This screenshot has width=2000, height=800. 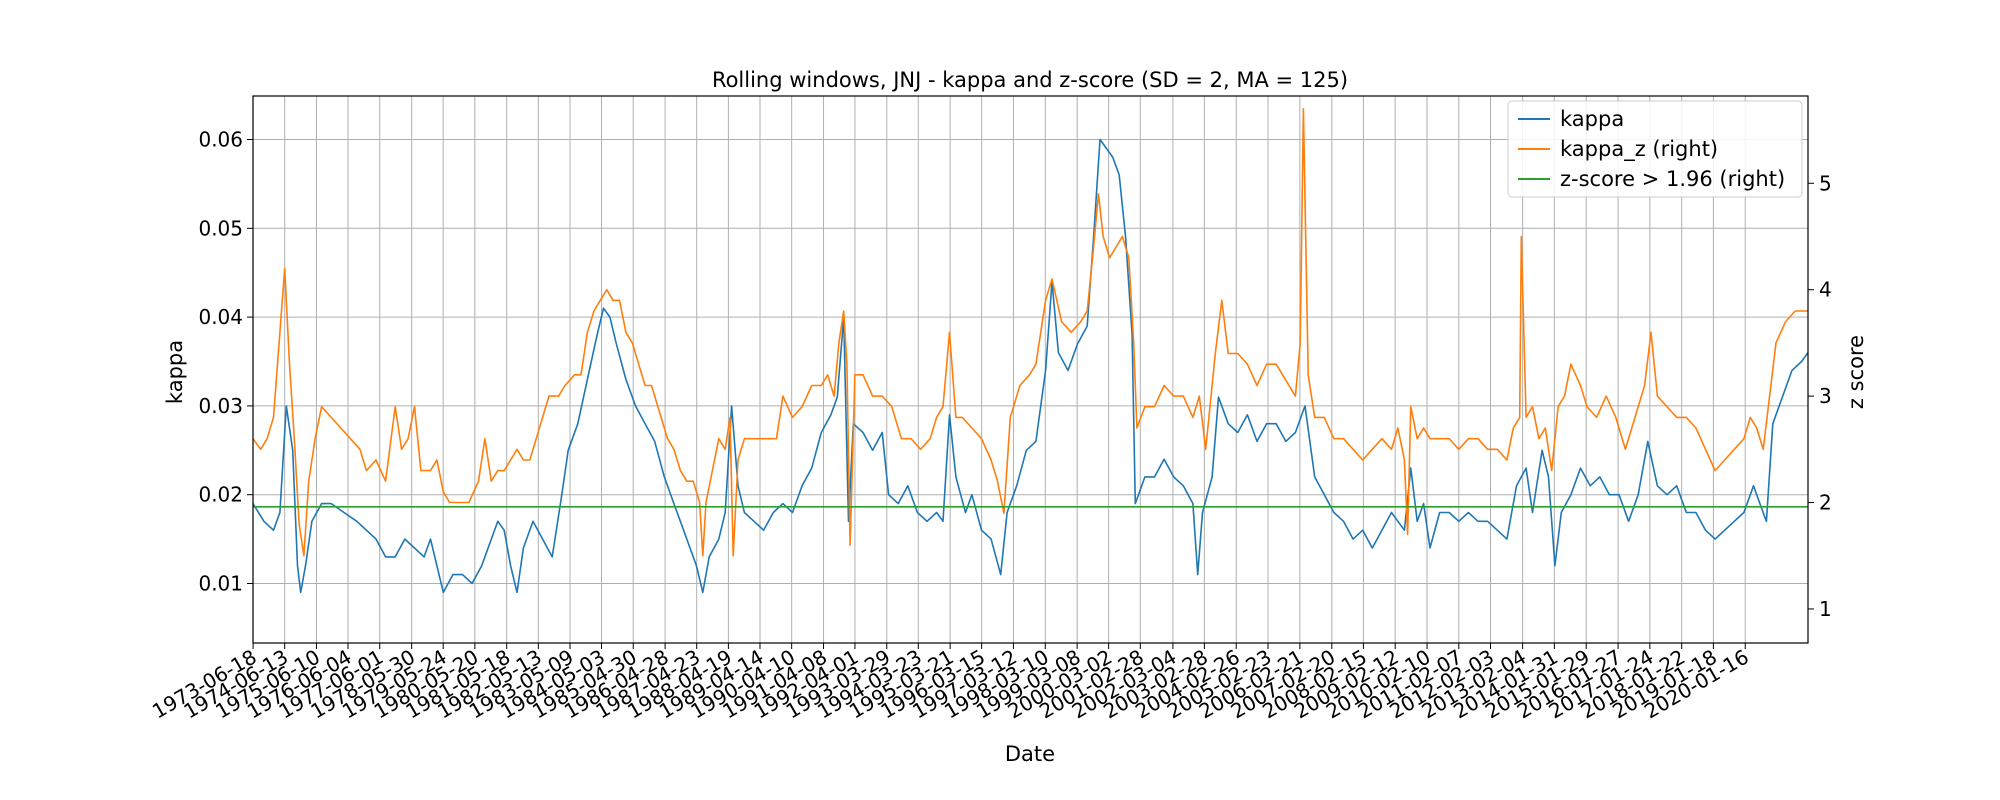 What do you see at coordinates (220, 495) in the screenshot?
I see `y-left-tick-label: 0.02` at bounding box center [220, 495].